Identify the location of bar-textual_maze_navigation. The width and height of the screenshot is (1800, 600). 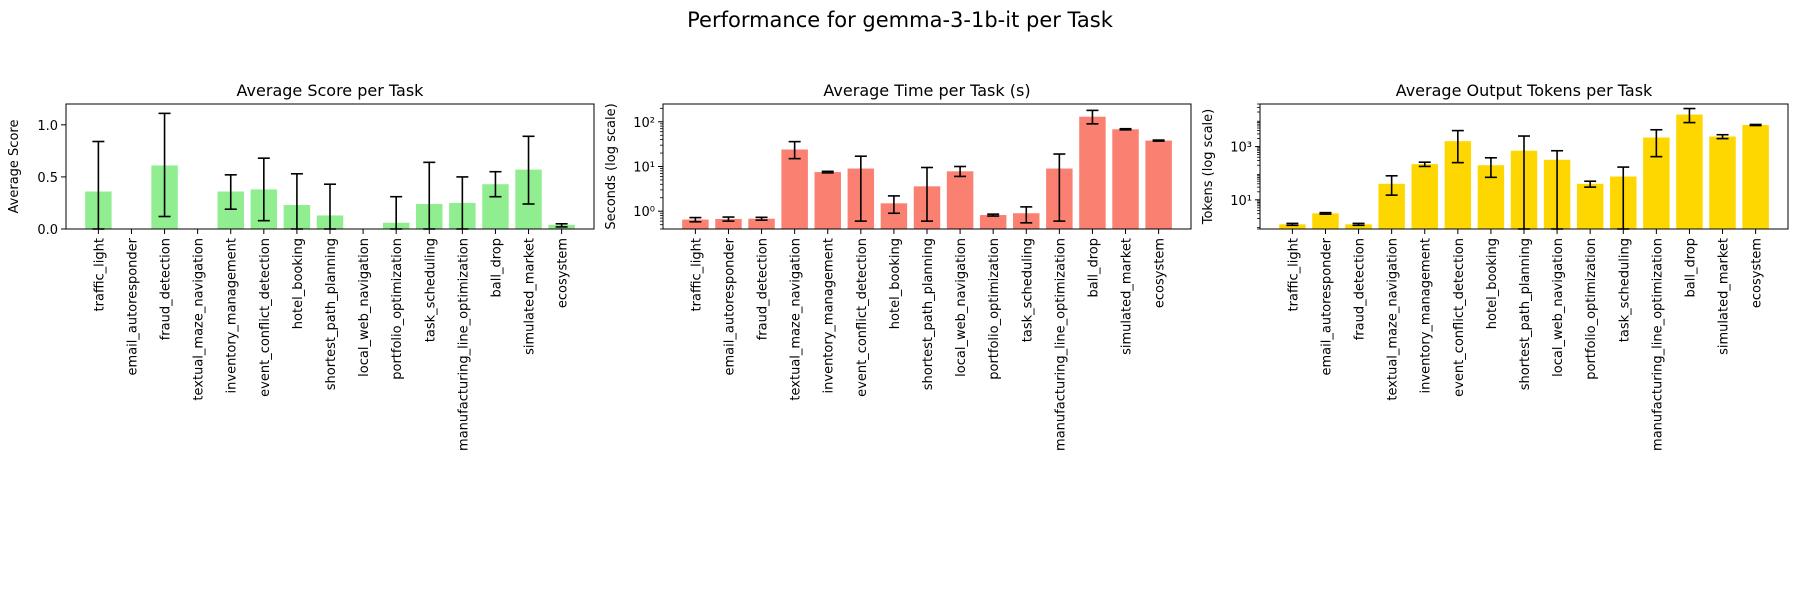
(794, 189).